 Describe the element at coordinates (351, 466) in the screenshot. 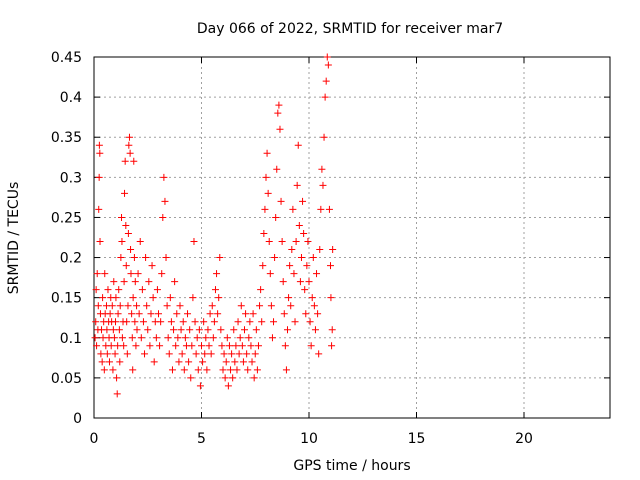

I see `x-axis-label: GPS time / hours` at that location.